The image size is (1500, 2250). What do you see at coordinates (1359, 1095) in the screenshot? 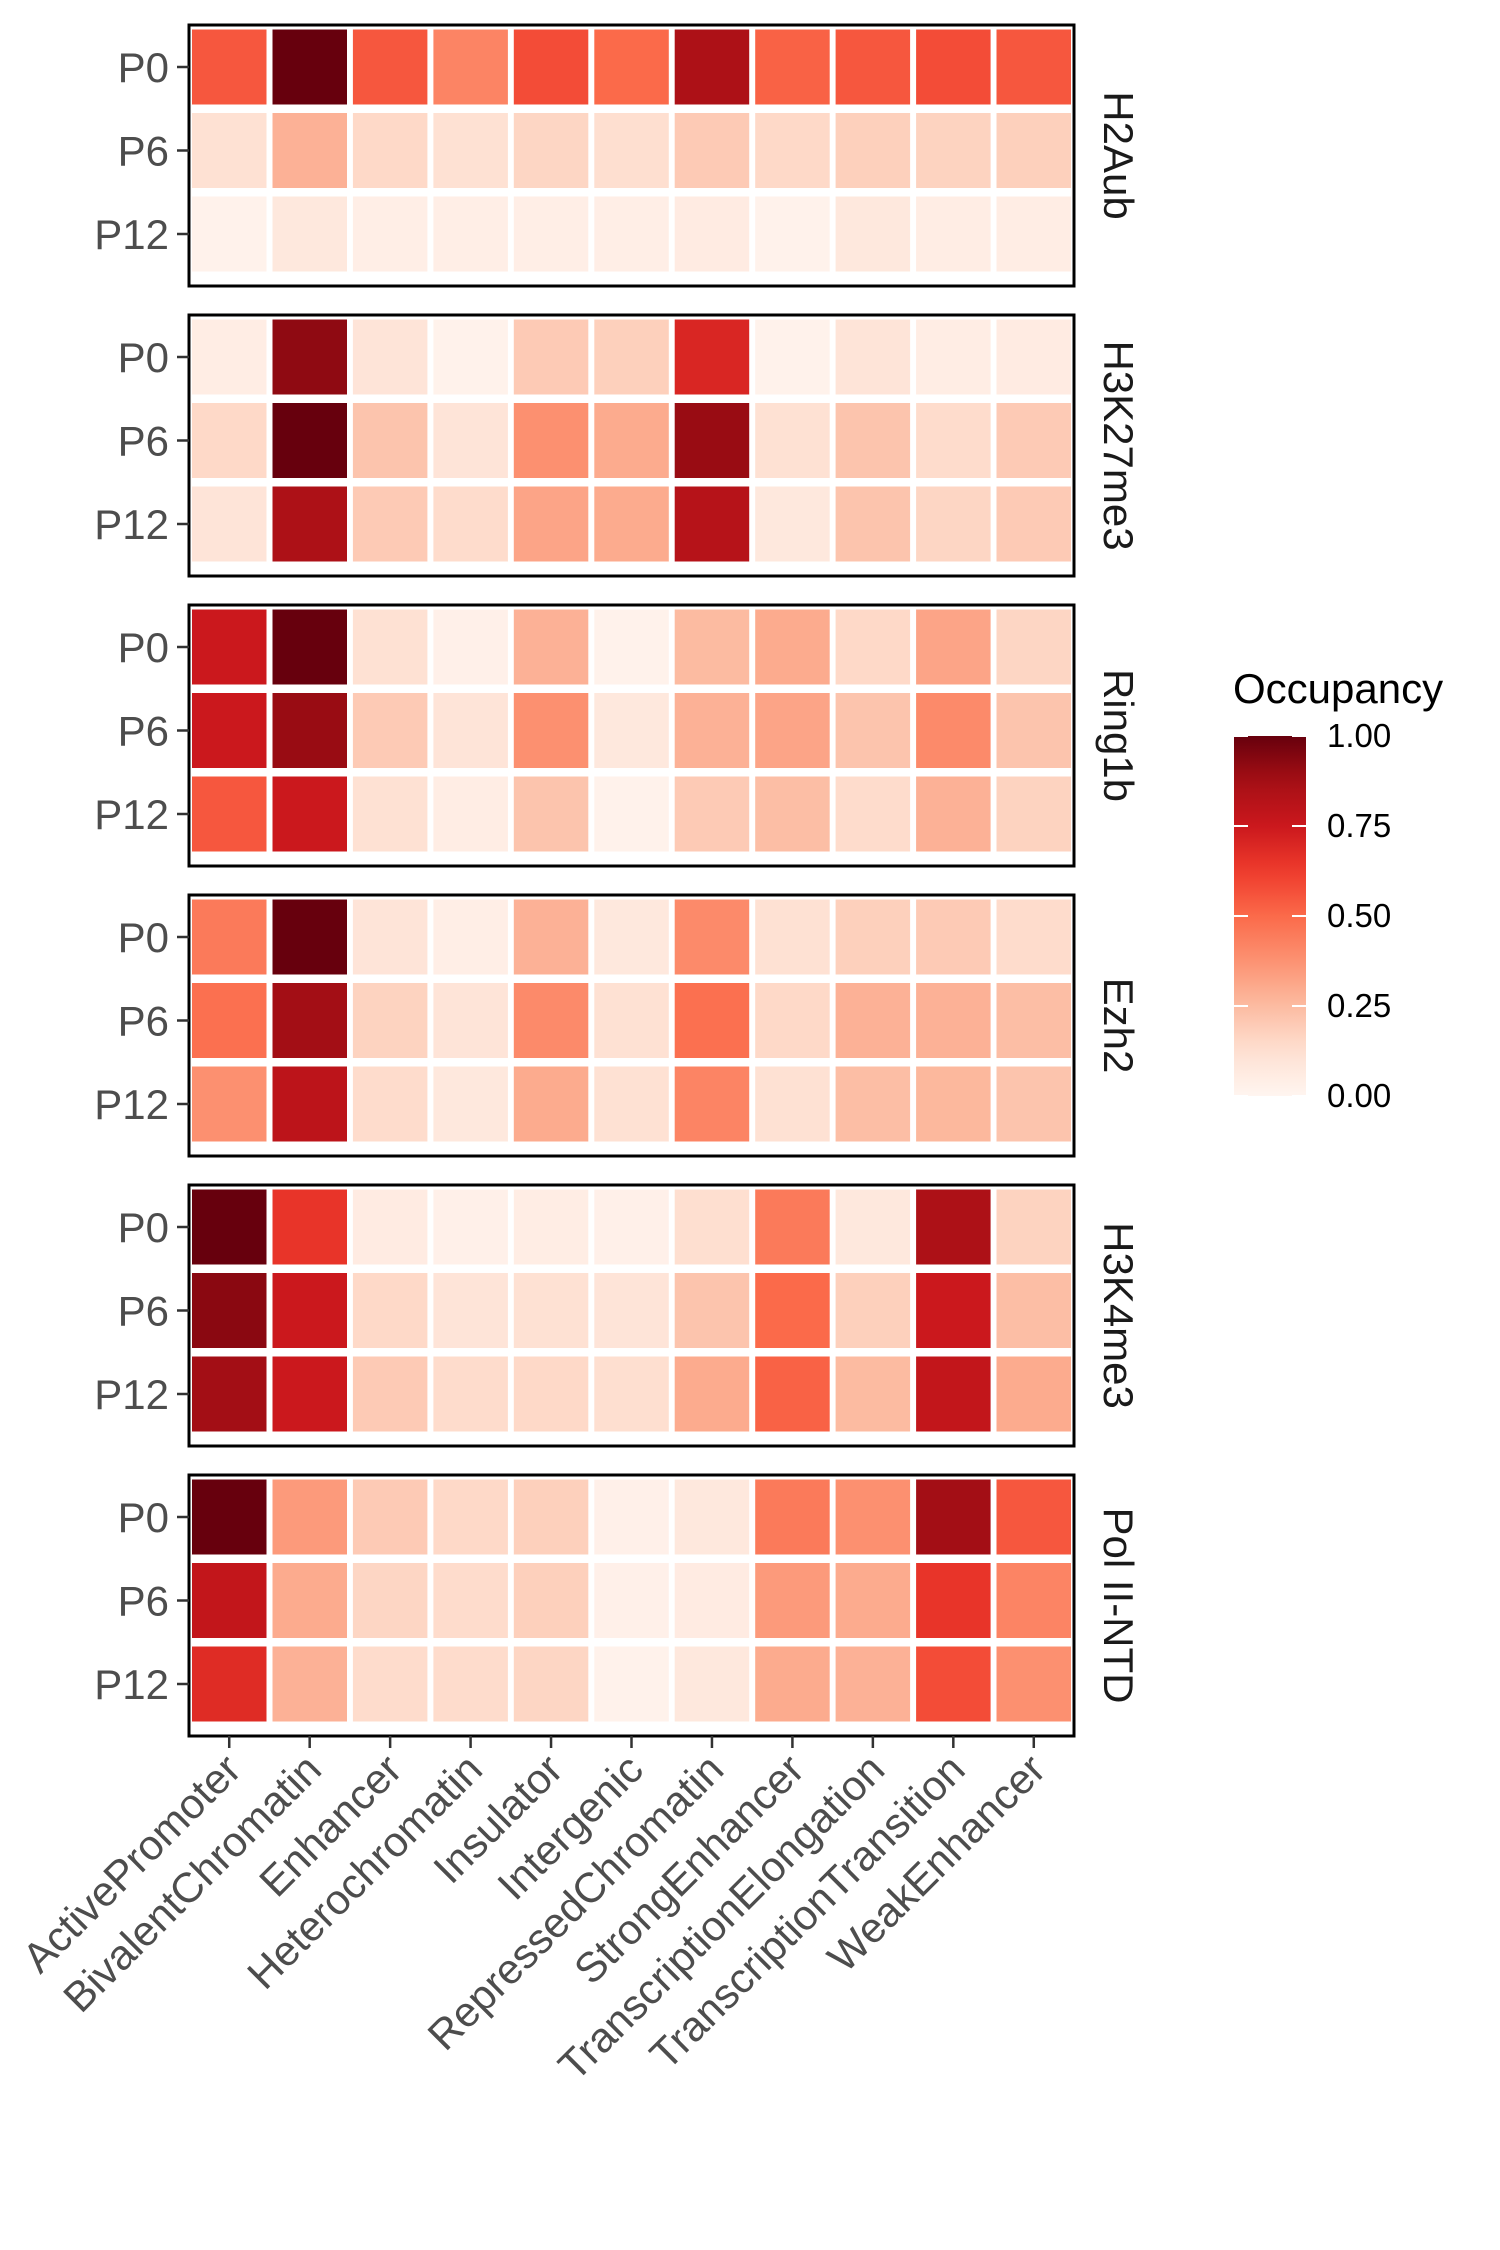
I see `legend-label: 0.00` at bounding box center [1359, 1095].